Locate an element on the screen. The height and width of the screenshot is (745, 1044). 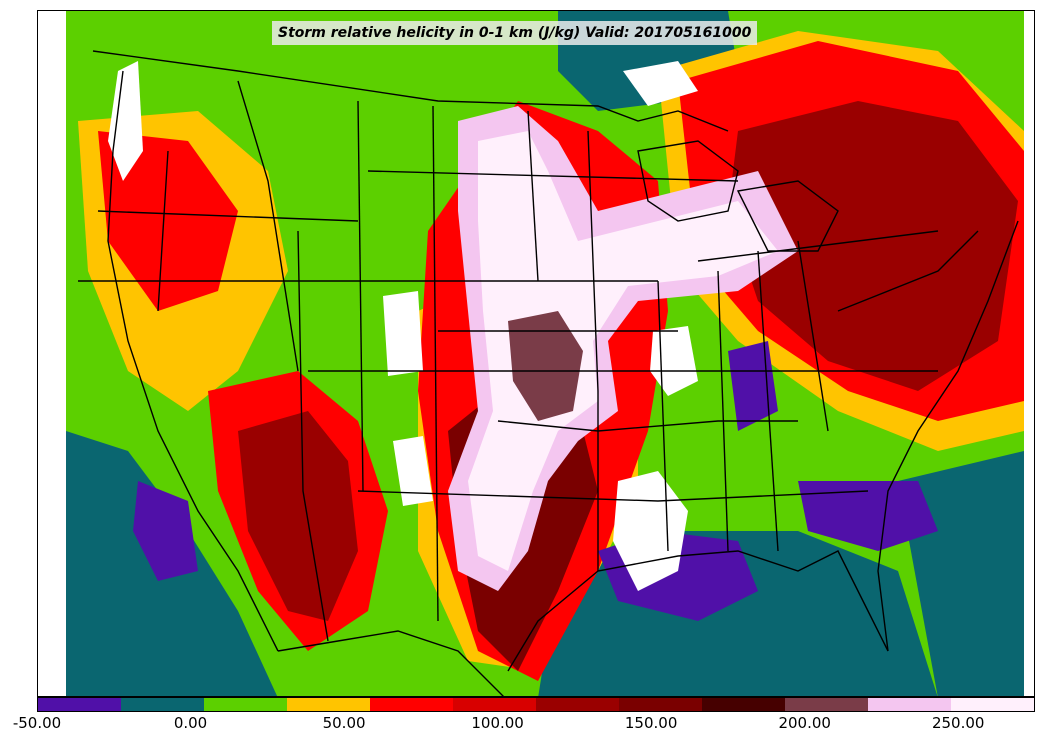
us-mexico-border is located at coordinates (390, 663).